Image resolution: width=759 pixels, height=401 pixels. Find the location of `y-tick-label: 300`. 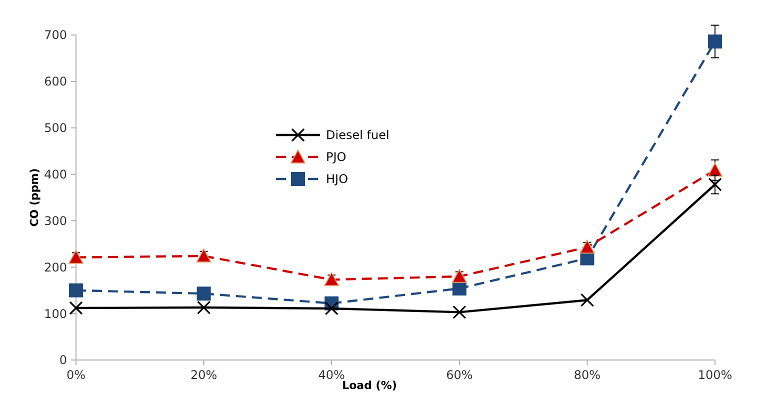

y-tick-label: 300 is located at coordinates (55, 221).